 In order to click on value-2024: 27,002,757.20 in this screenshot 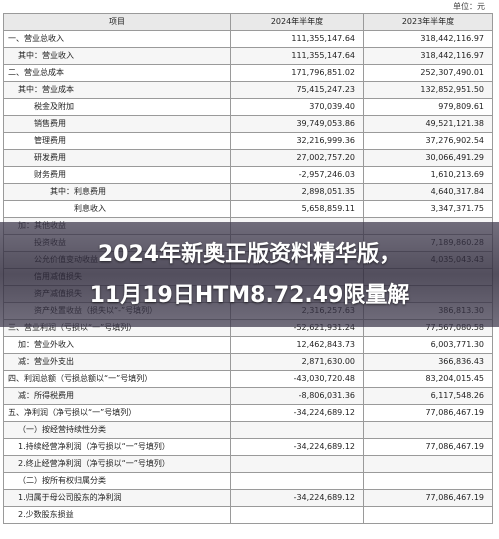, I will do `click(297, 158)`.